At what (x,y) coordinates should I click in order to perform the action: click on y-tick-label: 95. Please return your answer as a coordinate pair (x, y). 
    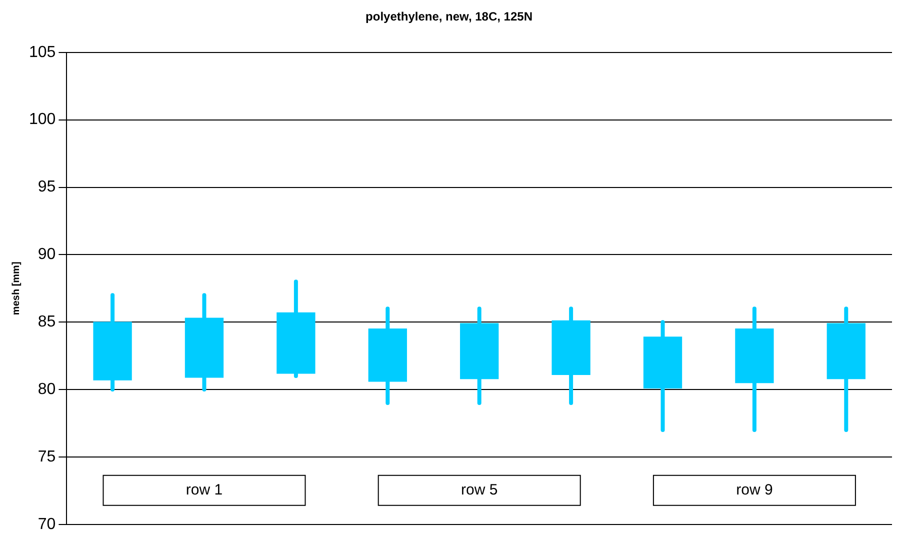
    Looking at the image, I should click on (47, 187).